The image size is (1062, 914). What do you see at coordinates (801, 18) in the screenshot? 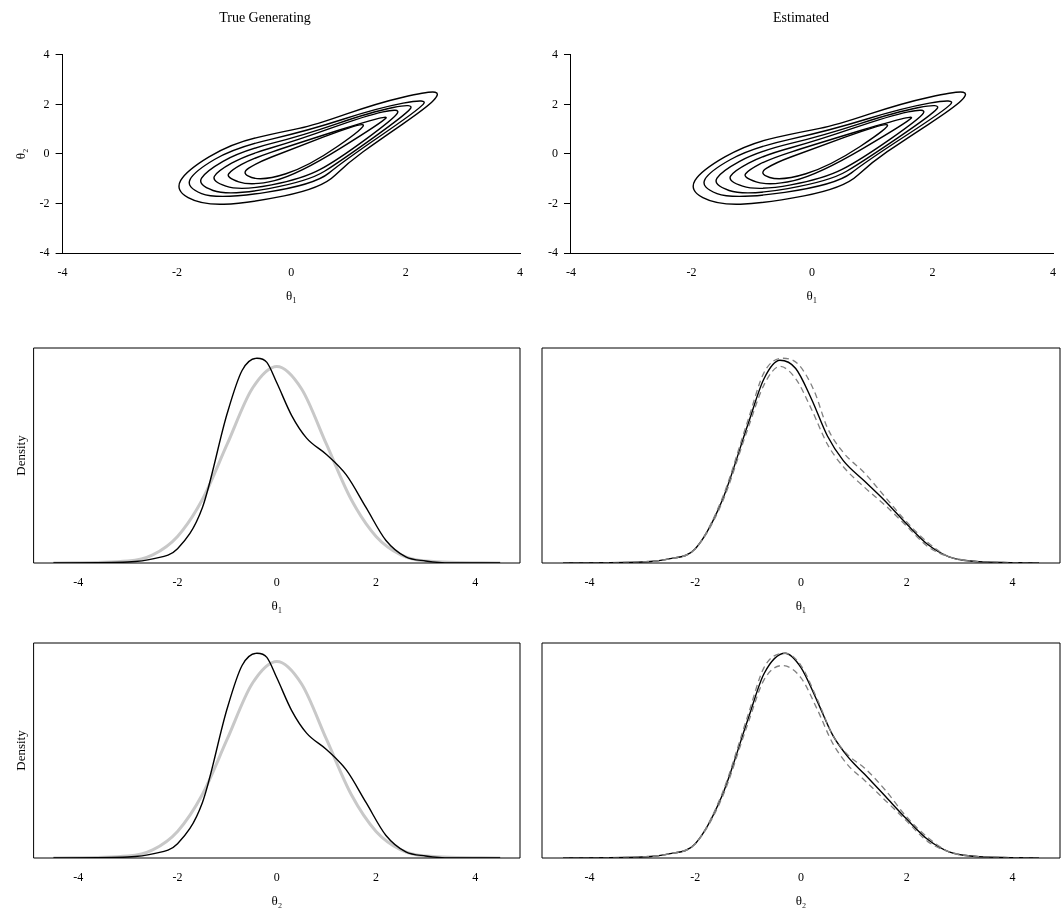
I see `chart-title: Estimated` at bounding box center [801, 18].